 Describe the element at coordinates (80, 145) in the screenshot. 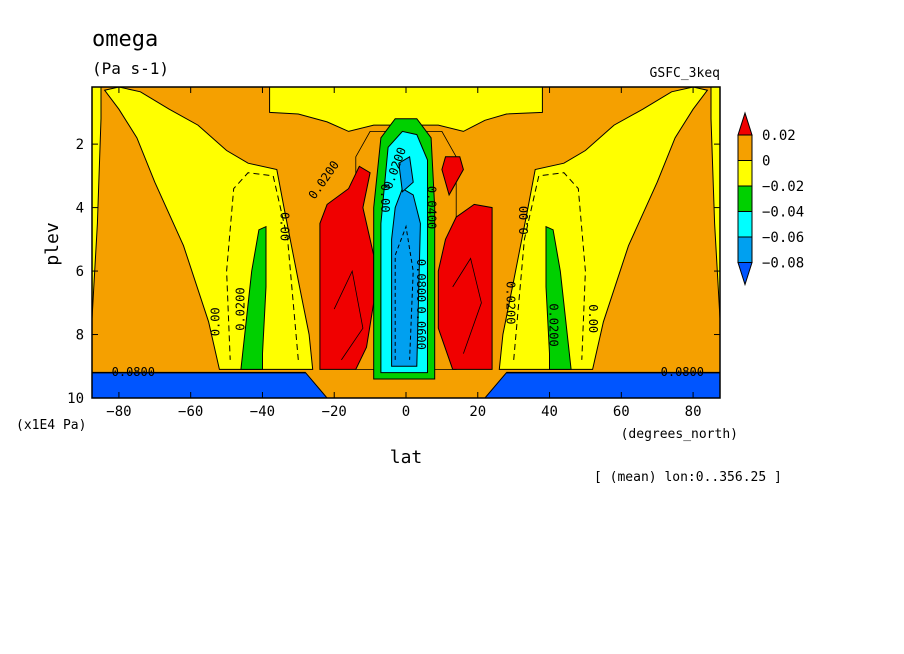

I see `y-tick-label: 2` at that location.